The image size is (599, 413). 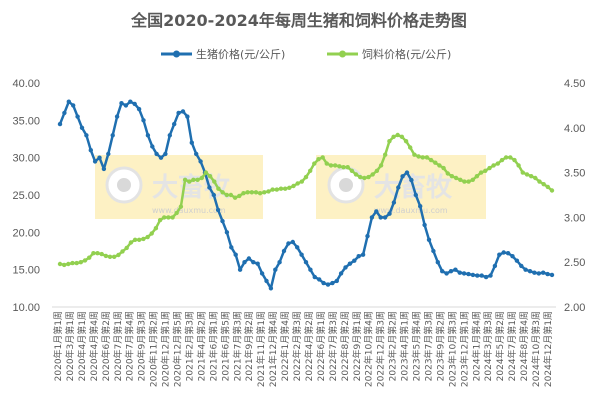 What do you see at coordinates (178, 349) in the screenshot?
I see `x-tick-label: 2020年12月第5周` at bounding box center [178, 349].